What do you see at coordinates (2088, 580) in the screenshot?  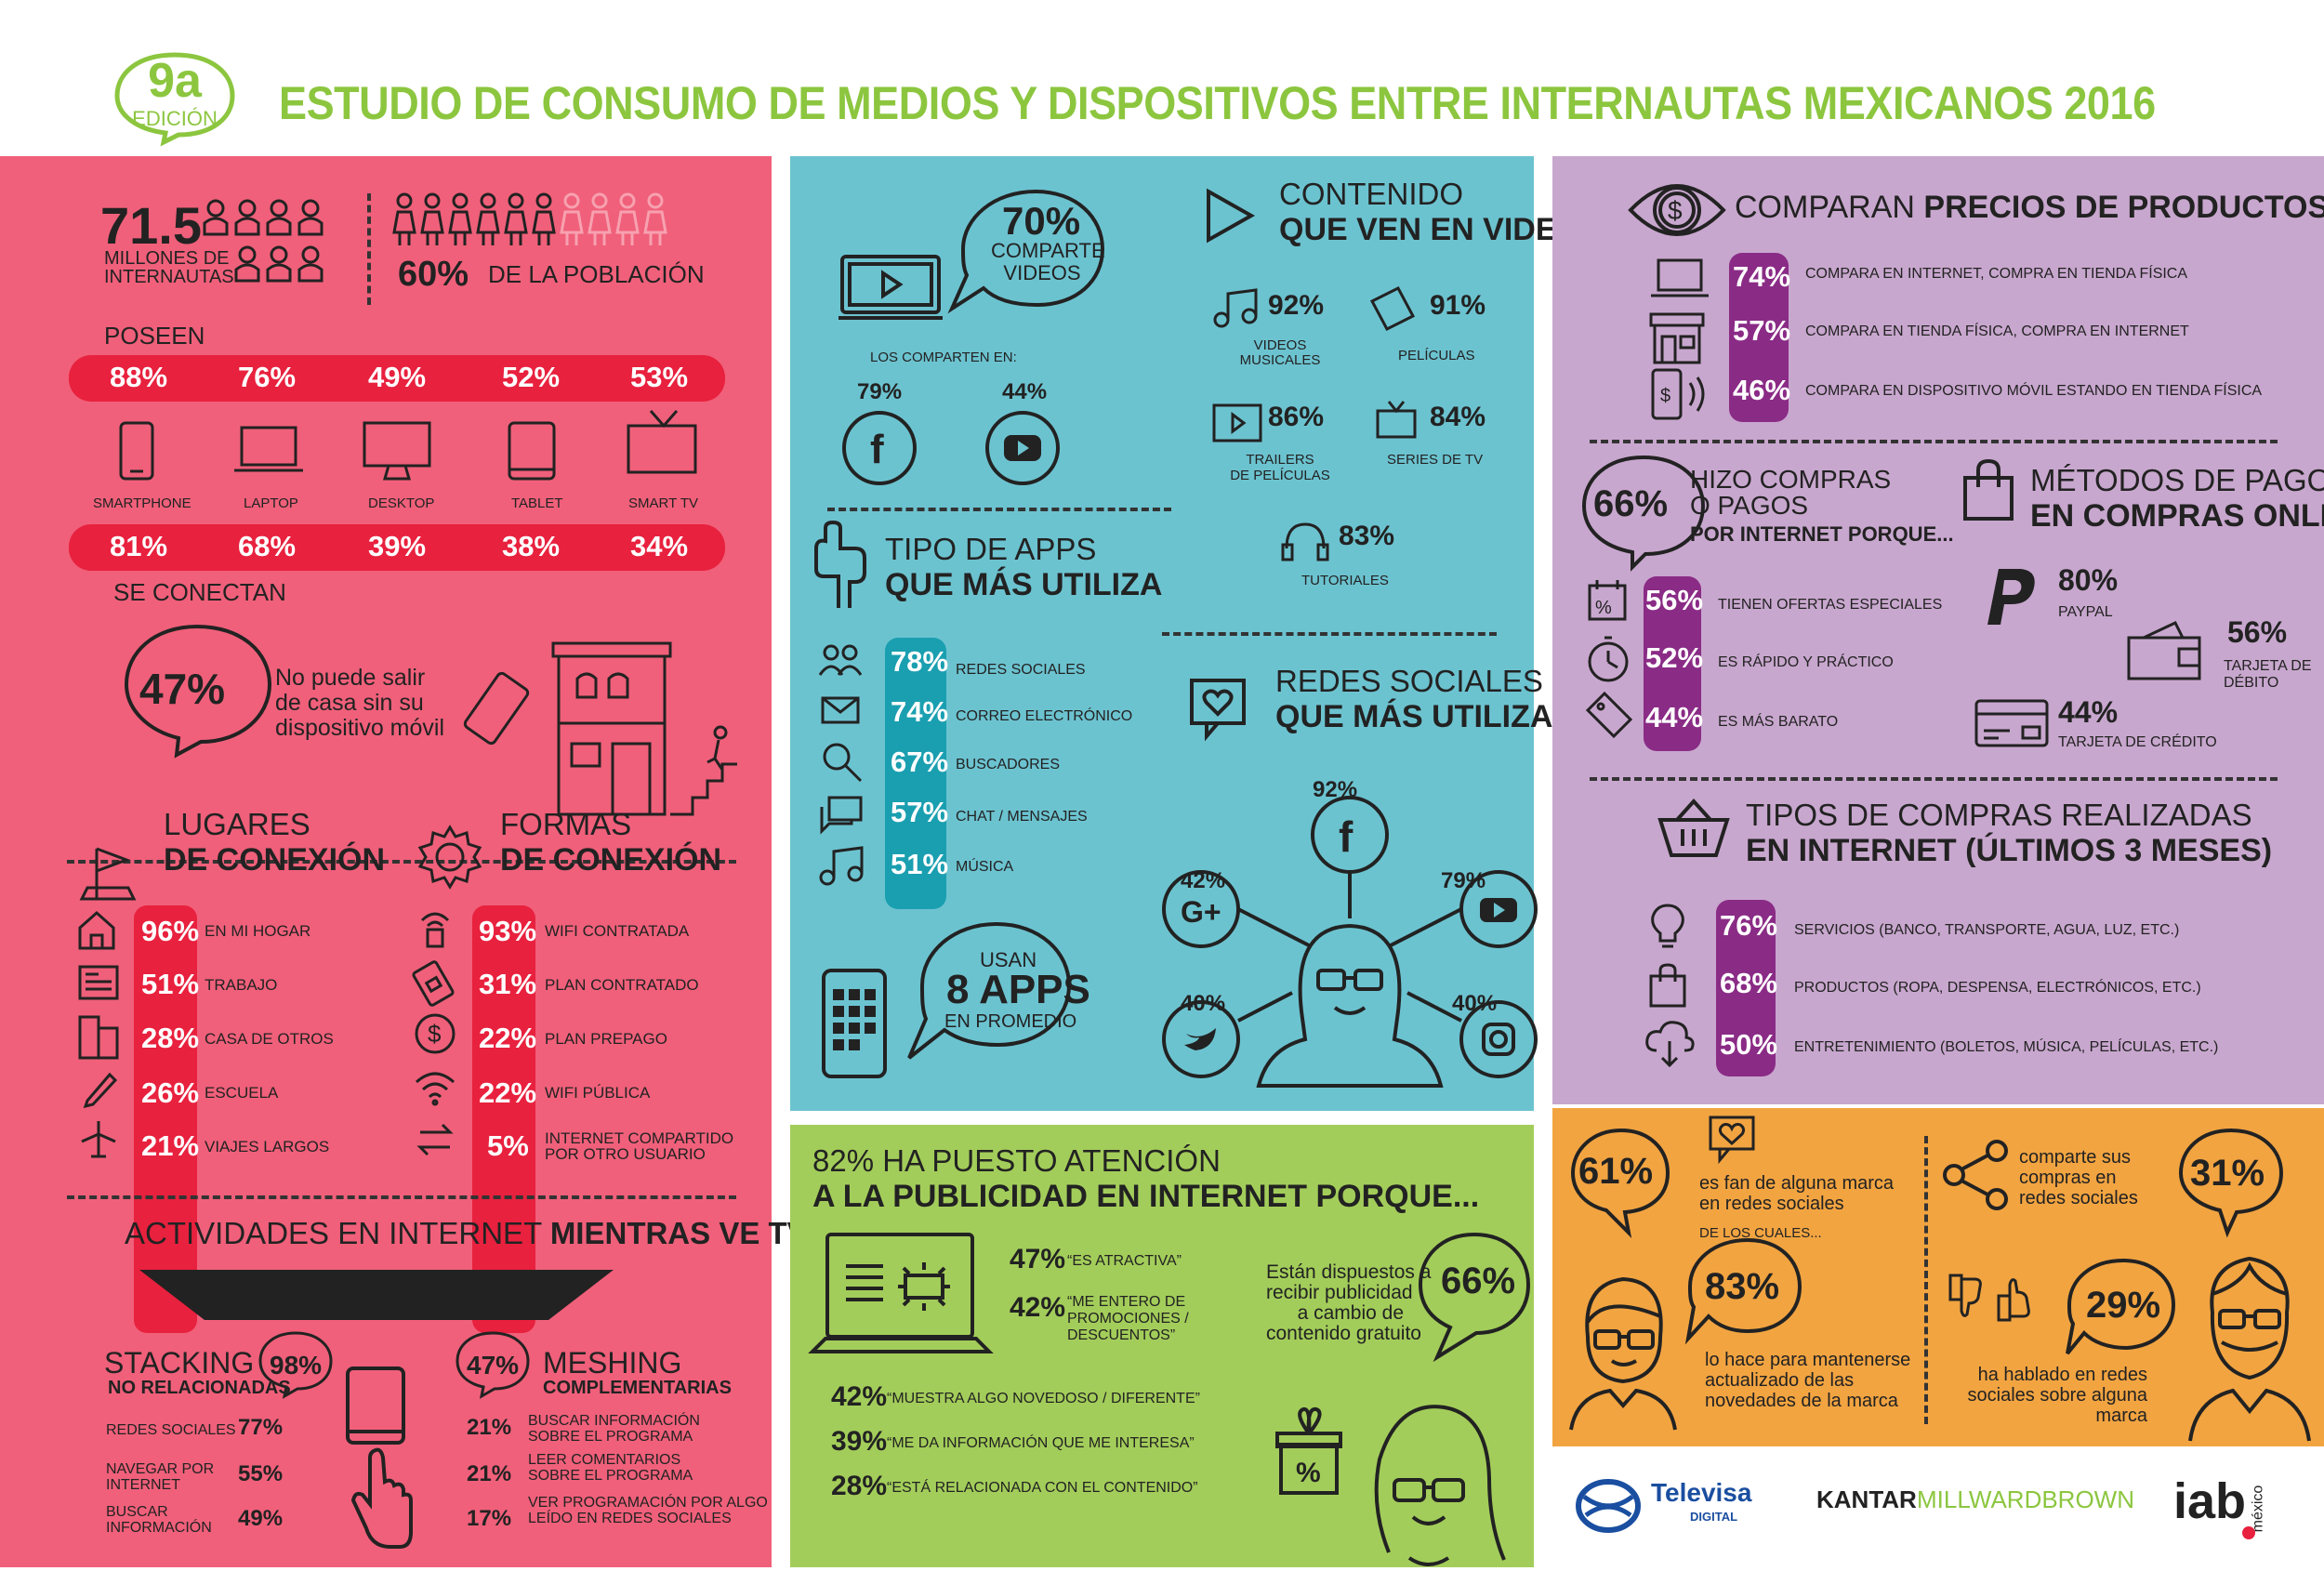 I see `paypal-value: 80%` at bounding box center [2088, 580].